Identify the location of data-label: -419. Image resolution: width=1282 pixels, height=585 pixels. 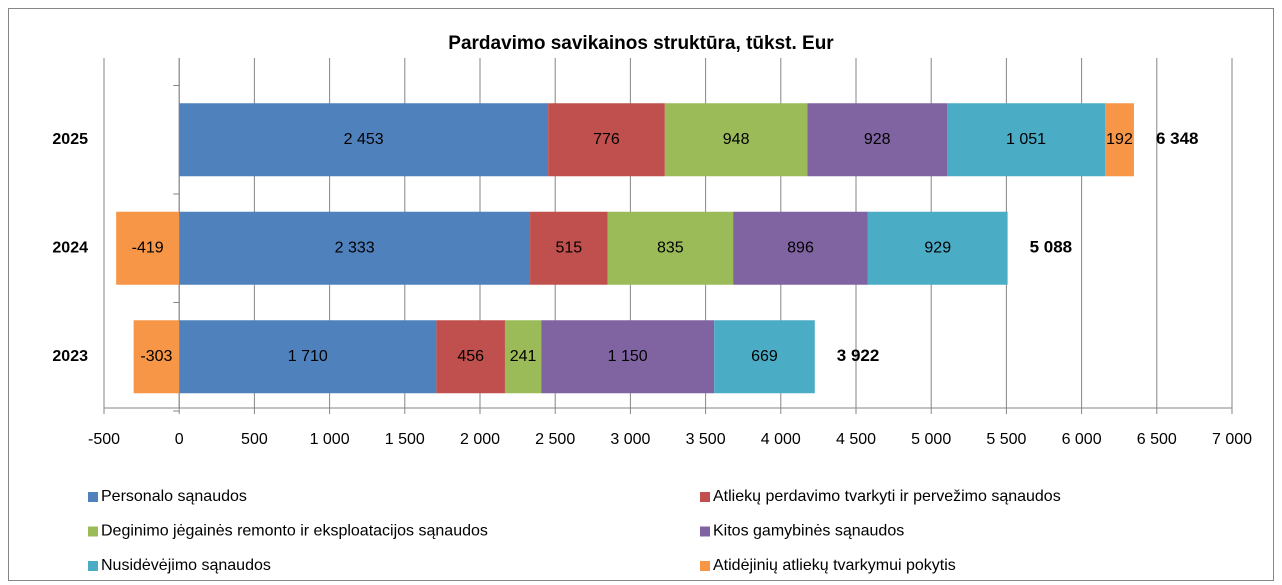
(148, 247).